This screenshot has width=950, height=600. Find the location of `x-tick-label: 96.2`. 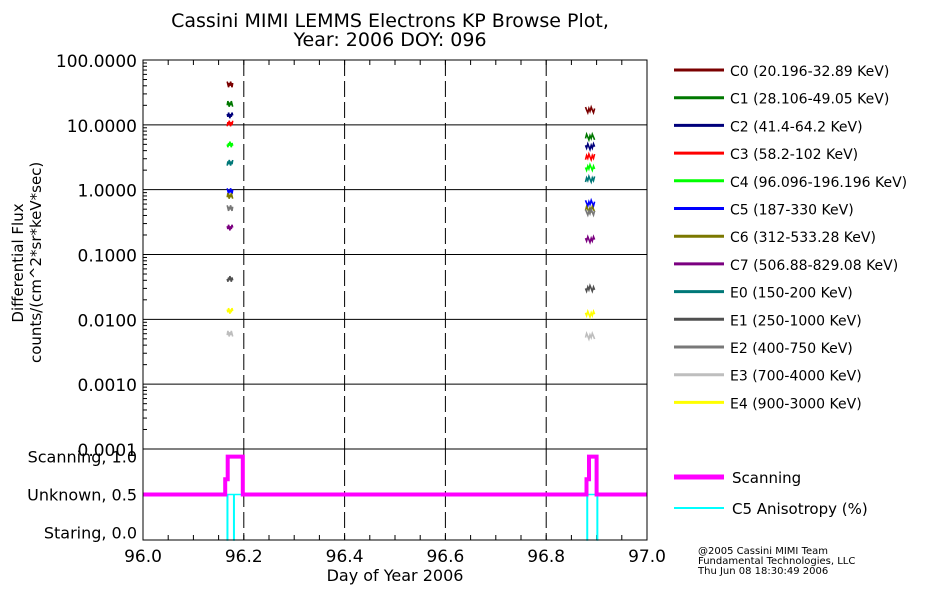

x-tick-label: 96.2 is located at coordinates (244, 557).